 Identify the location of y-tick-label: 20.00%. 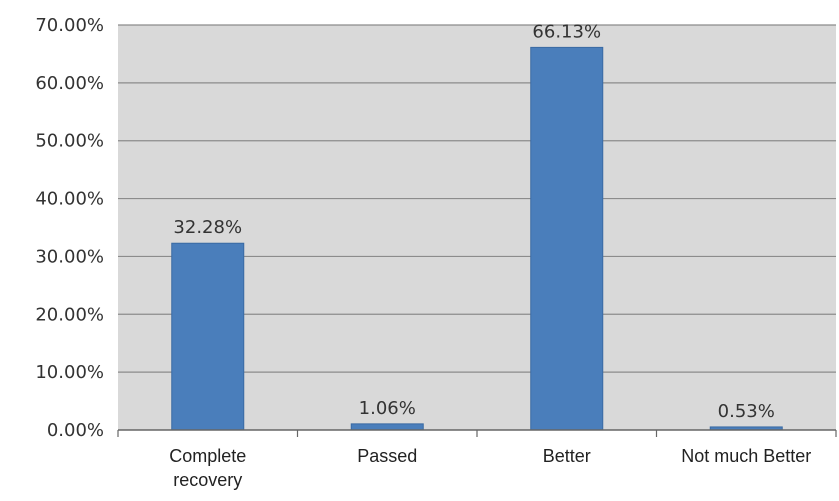
(69, 314).